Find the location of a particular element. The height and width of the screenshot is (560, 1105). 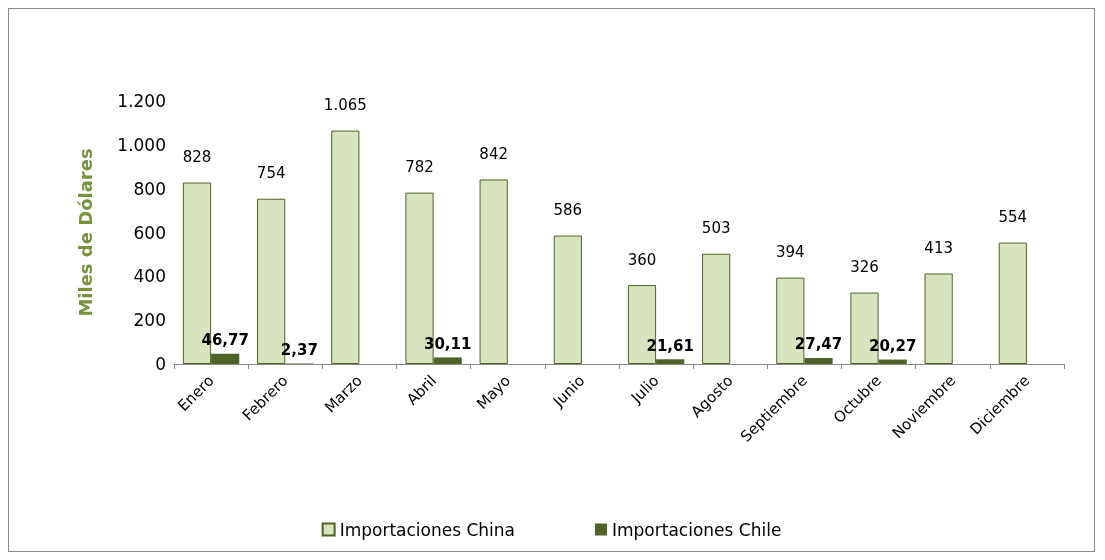

data-label: 842 is located at coordinates (493, 153).